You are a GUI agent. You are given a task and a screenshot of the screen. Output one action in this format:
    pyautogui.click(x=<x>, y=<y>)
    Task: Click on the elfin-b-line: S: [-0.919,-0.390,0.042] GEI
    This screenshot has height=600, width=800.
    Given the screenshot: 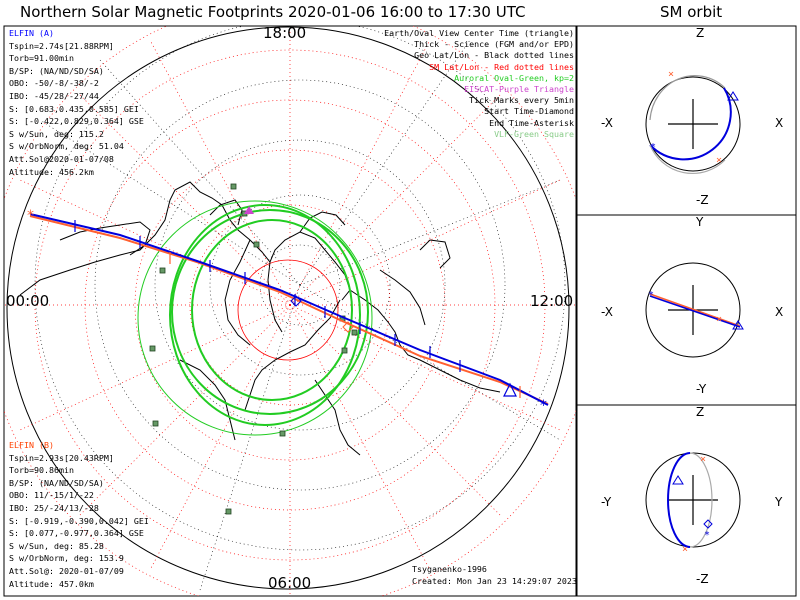 What is the action you would take?
    pyautogui.click(x=79, y=520)
    